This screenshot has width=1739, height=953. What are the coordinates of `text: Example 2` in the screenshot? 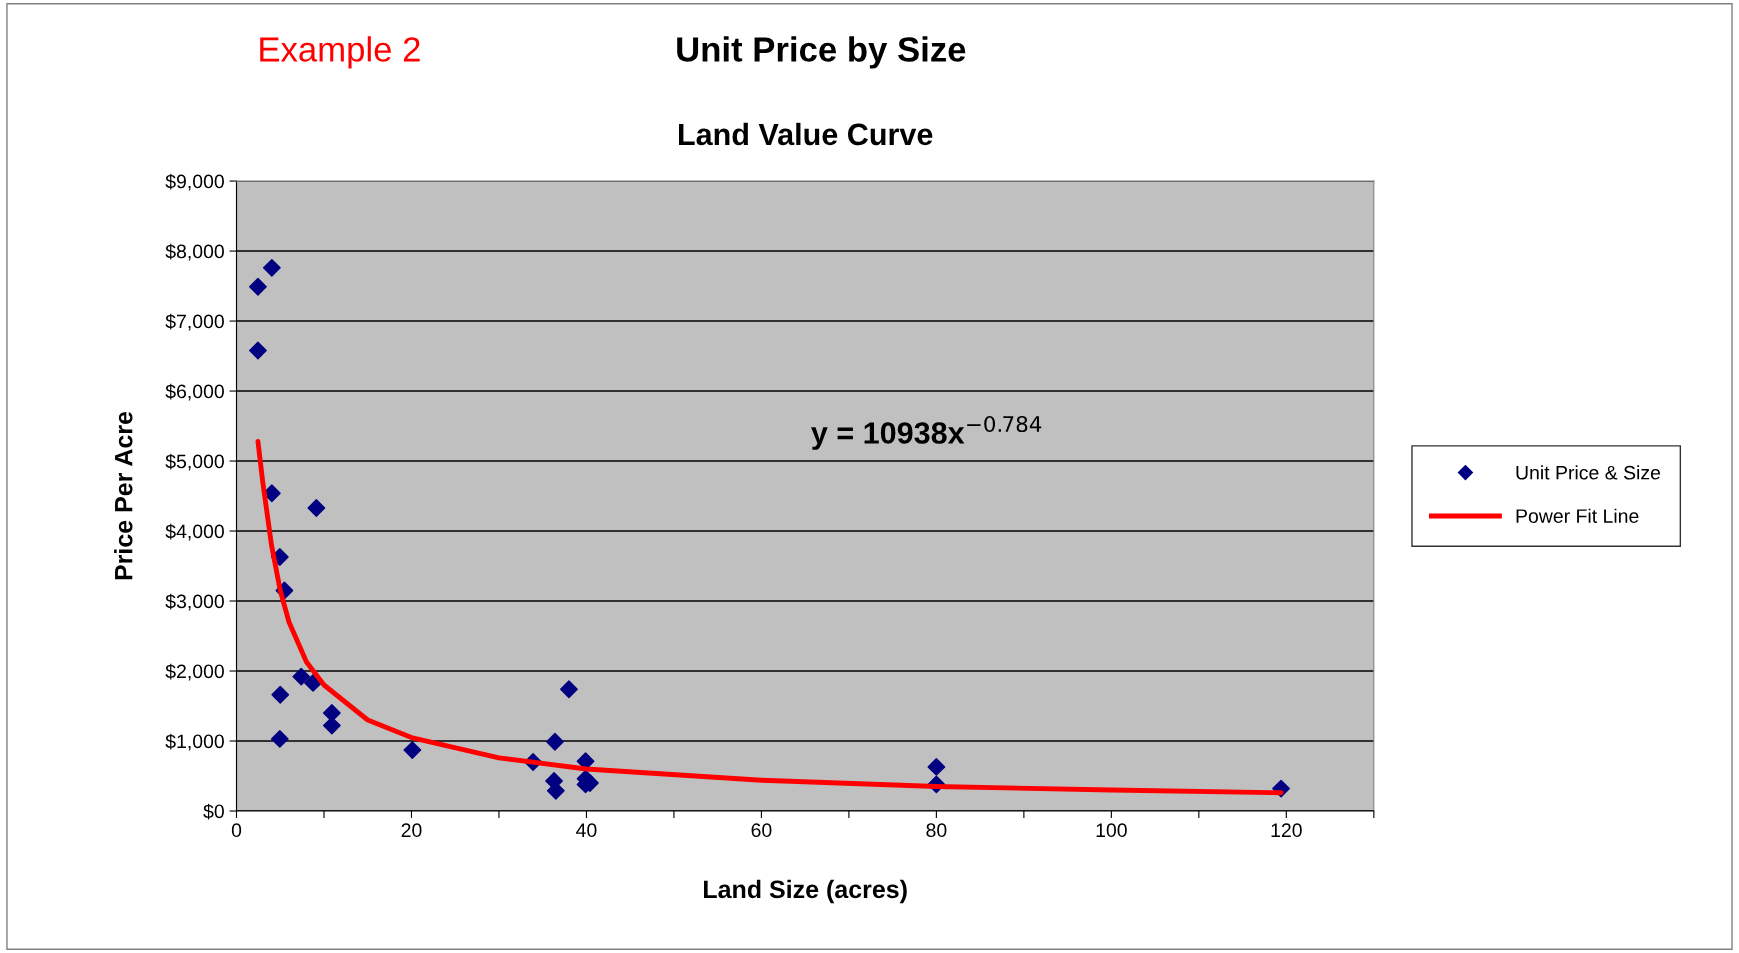 It's located at (340, 52).